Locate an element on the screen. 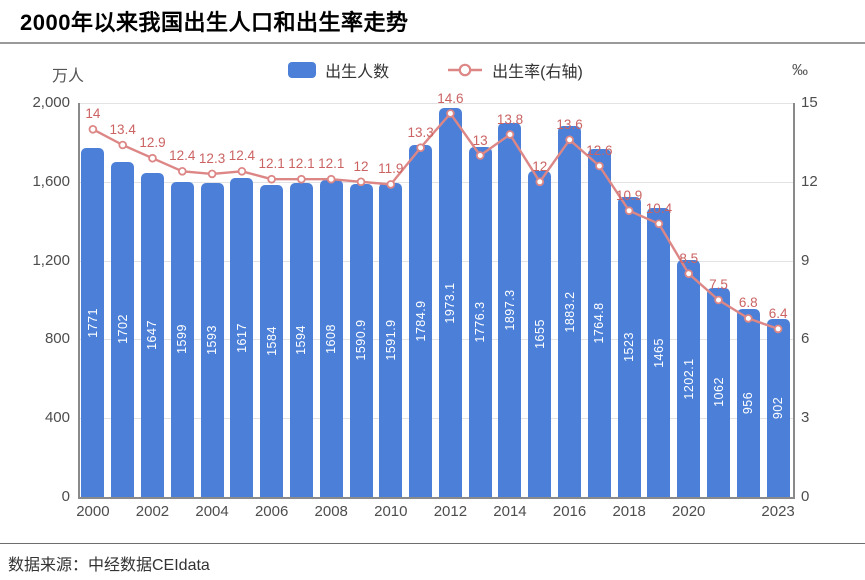  rate-value-label: 13 is located at coordinates (480, 140).